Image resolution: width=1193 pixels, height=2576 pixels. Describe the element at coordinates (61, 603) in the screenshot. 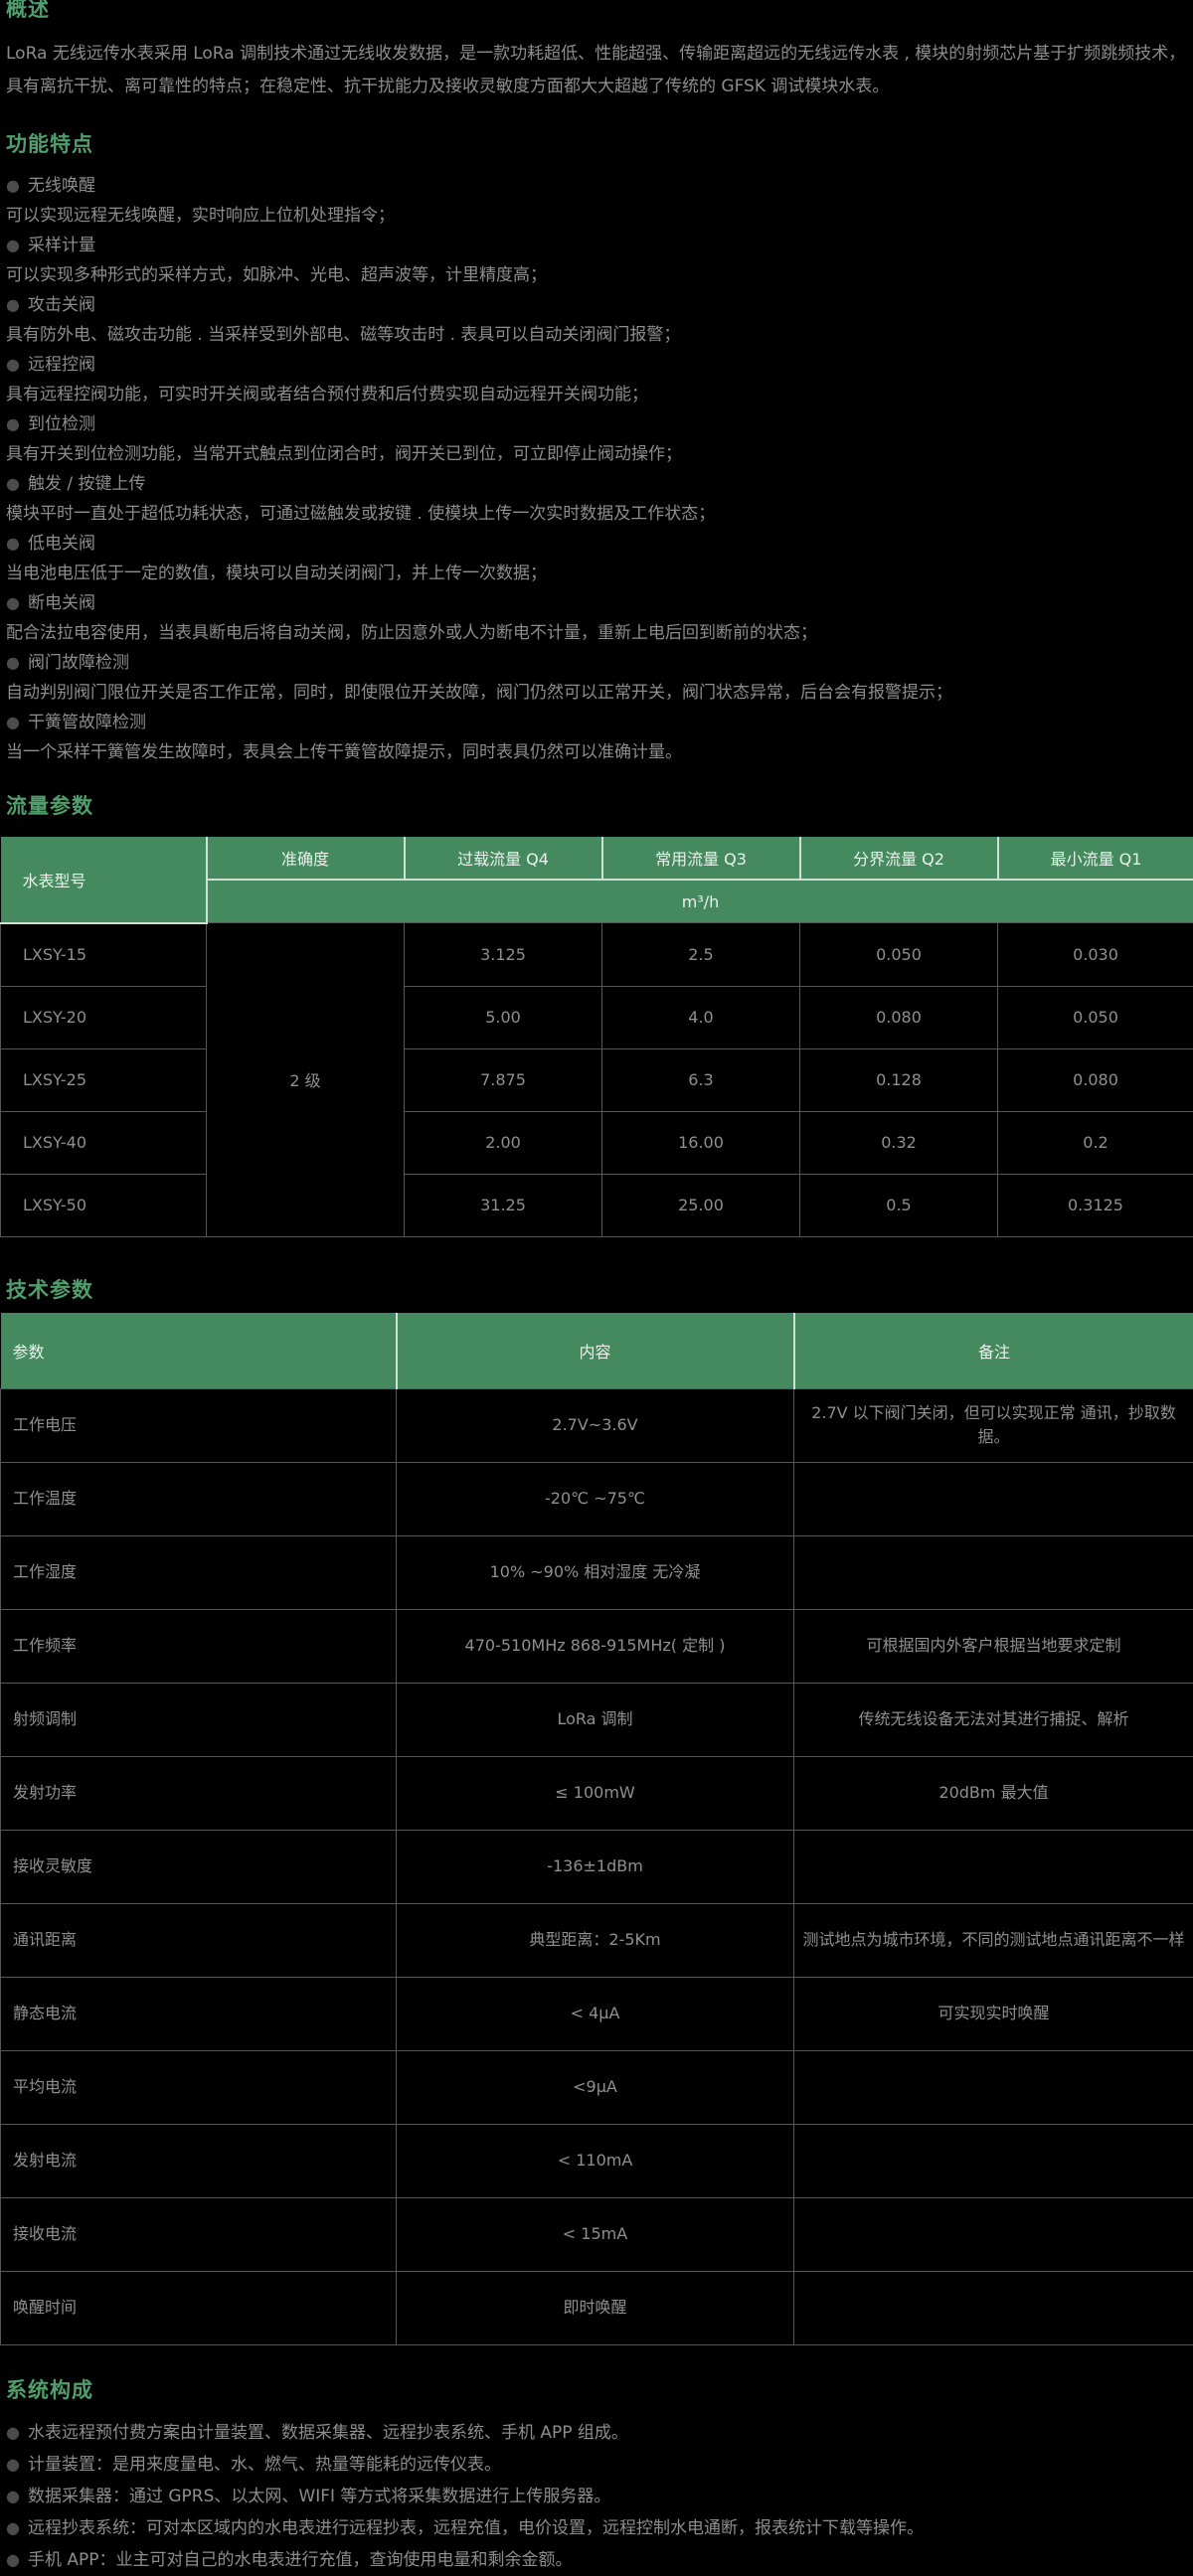

I see `feature-name: 断电关阀` at that location.